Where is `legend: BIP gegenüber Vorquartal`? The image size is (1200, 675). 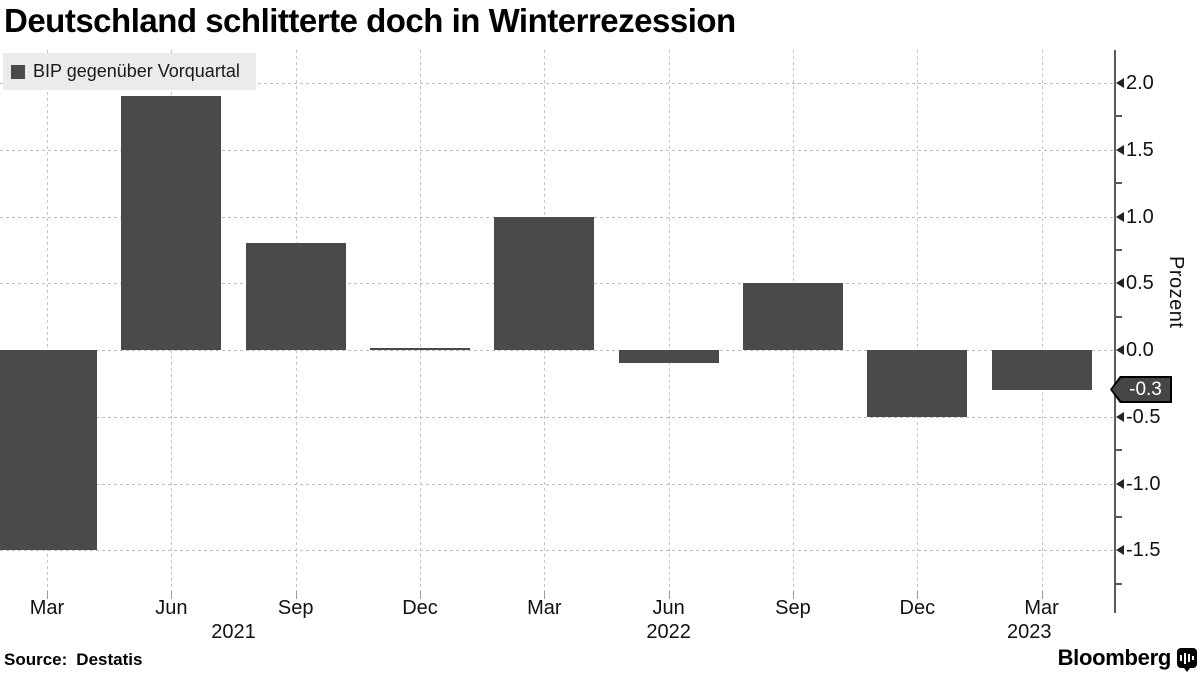 legend: BIP gegenüber Vorquartal is located at coordinates (129, 71).